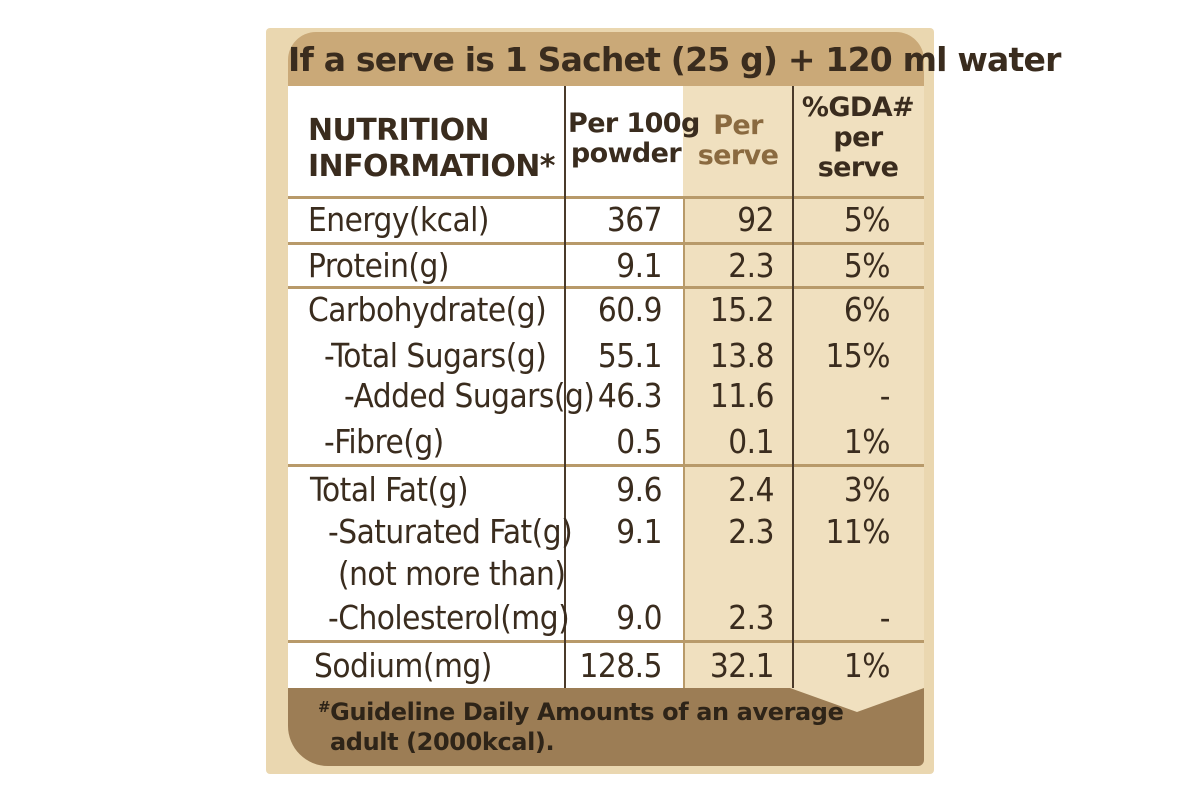  I want to click on footnote-bar, so click(606, 727).